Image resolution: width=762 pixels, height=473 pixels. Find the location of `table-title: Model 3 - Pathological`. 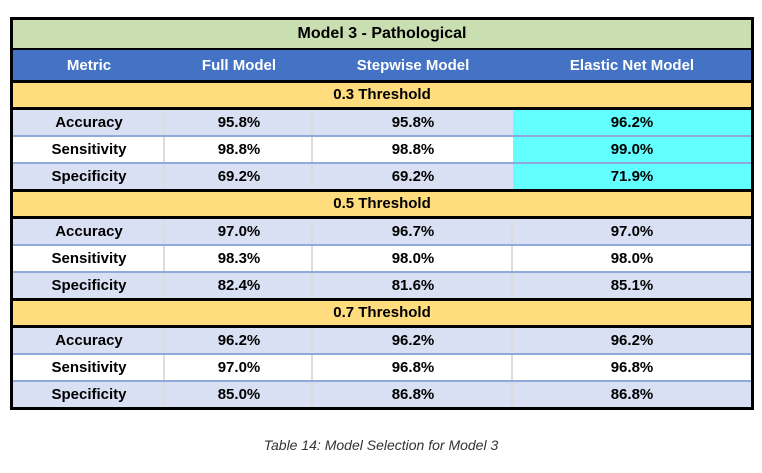

table-title: Model 3 - Pathological is located at coordinates (382, 35).